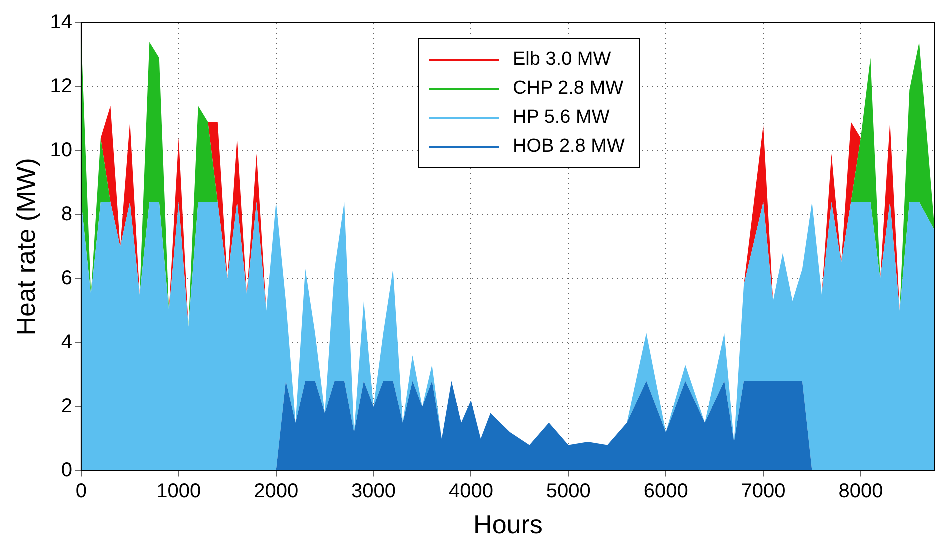  Describe the element at coordinates (66, 278) in the screenshot. I see `y-tick-label: 6` at that location.